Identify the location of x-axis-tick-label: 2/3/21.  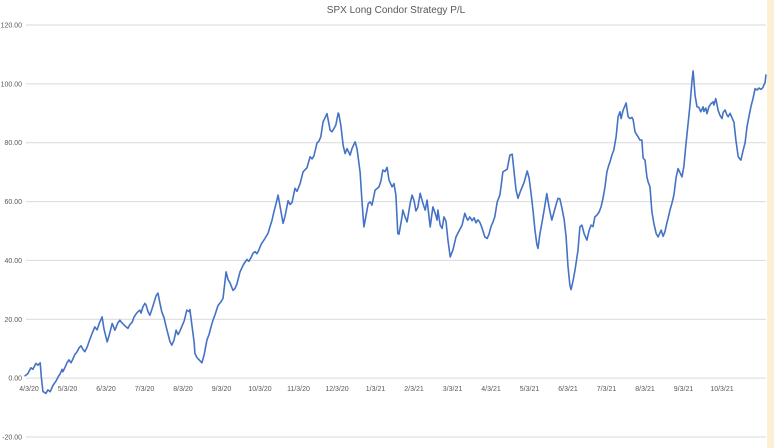
(414, 389).